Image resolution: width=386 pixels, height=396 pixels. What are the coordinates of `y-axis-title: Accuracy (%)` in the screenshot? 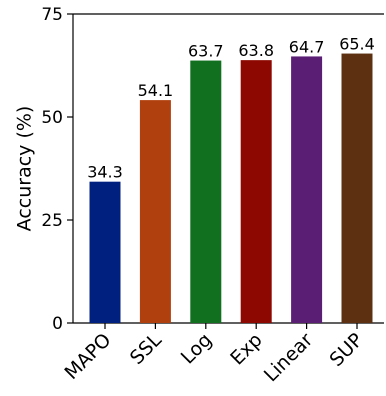 It's located at (25, 169).